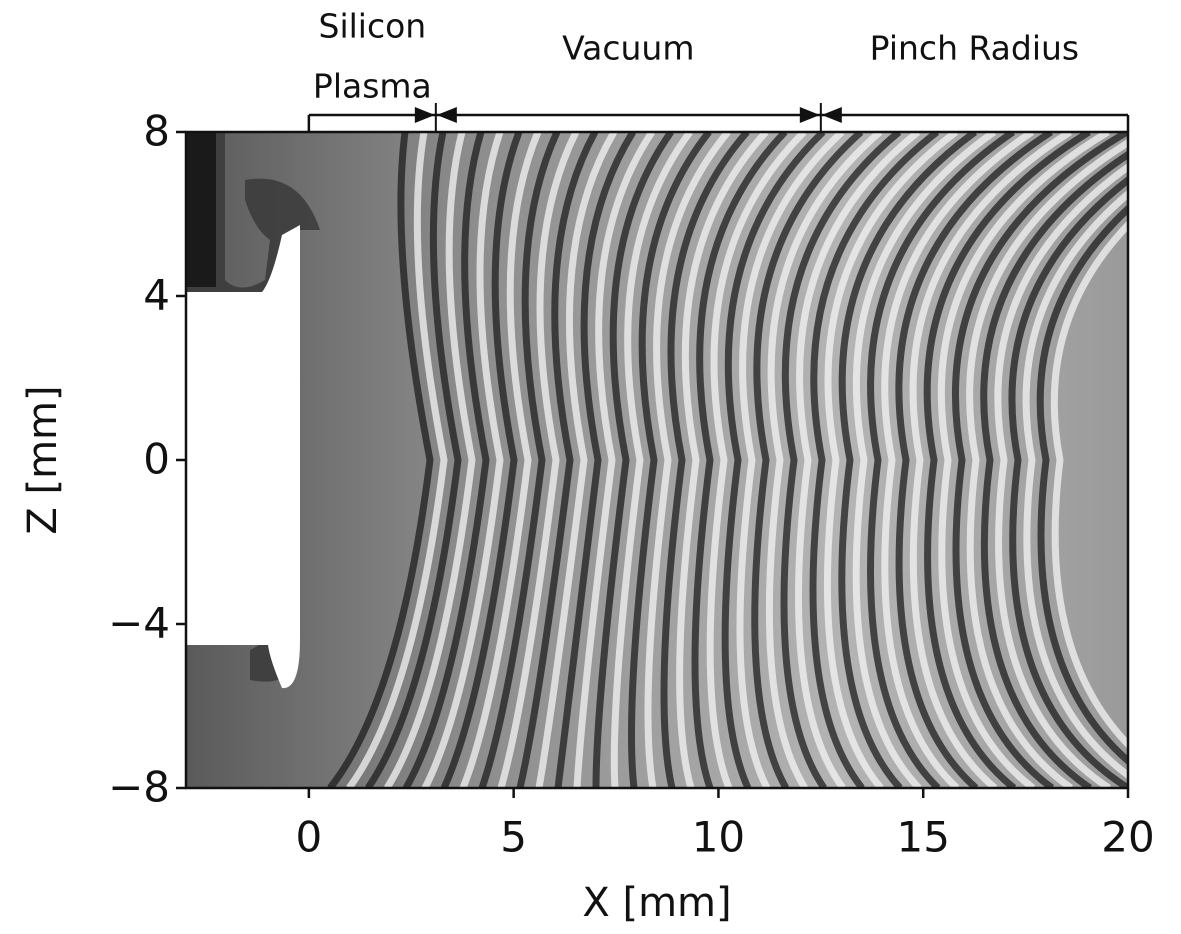  I want to click on x-tick-label: 20, so click(1127, 837).